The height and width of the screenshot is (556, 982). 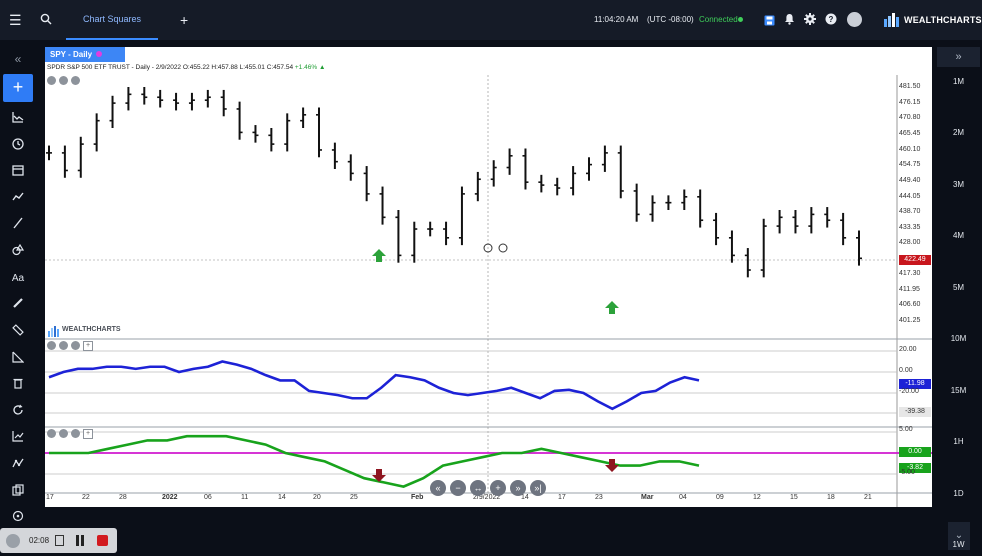 I want to click on bar-chart-icon, so click(x=18, y=438).